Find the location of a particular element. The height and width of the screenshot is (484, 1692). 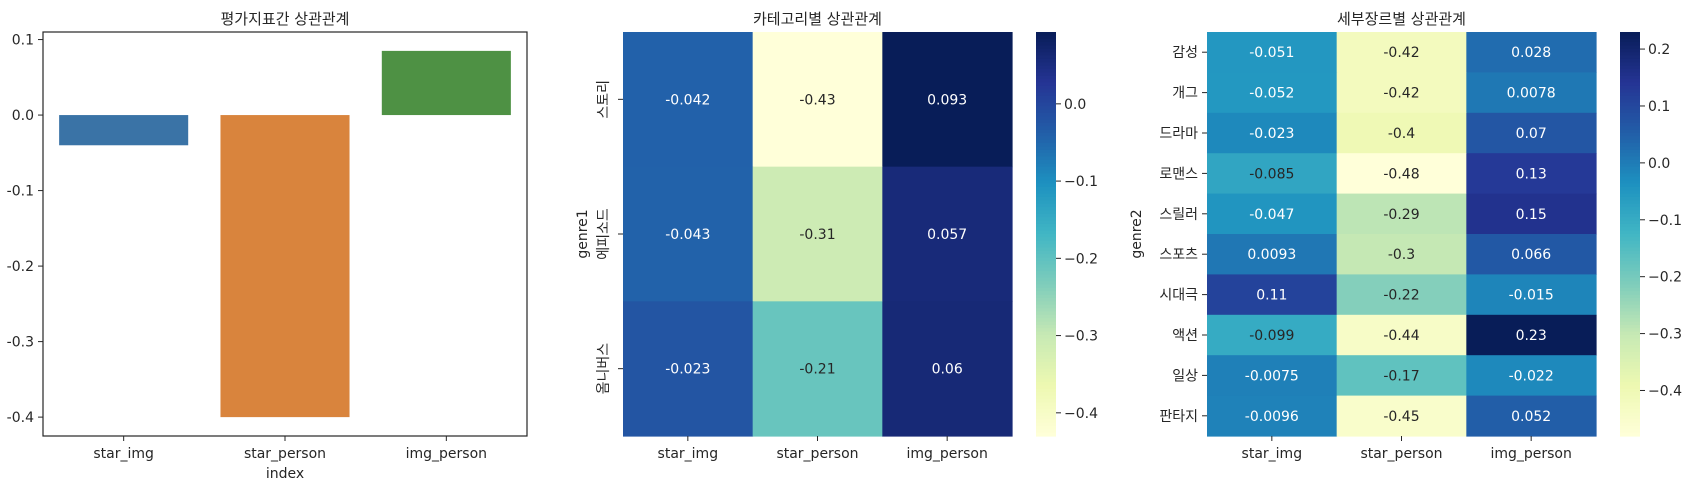

y-tick-label: 0.1 is located at coordinates (23, 41).